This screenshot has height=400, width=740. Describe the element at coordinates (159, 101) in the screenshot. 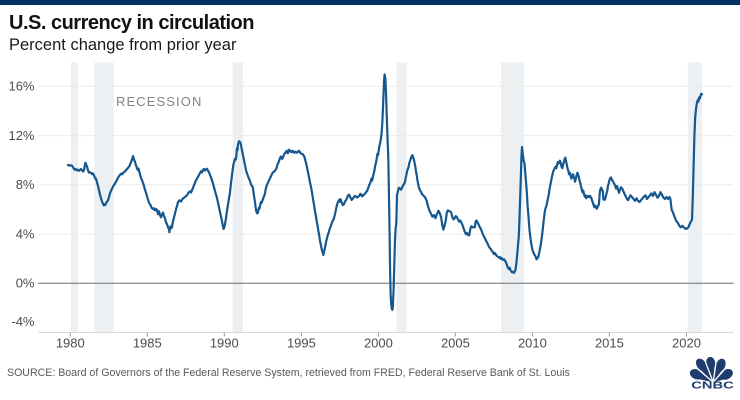

I see `svg-text: RECESSION` at that location.